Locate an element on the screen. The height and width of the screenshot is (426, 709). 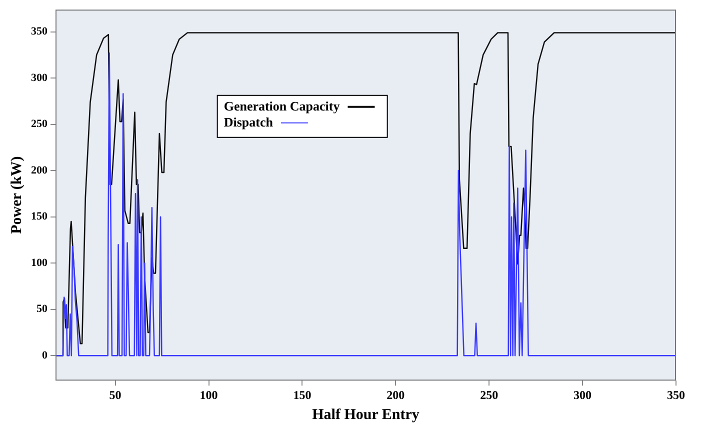
y-tick-label: 100 is located at coordinates (39, 262).